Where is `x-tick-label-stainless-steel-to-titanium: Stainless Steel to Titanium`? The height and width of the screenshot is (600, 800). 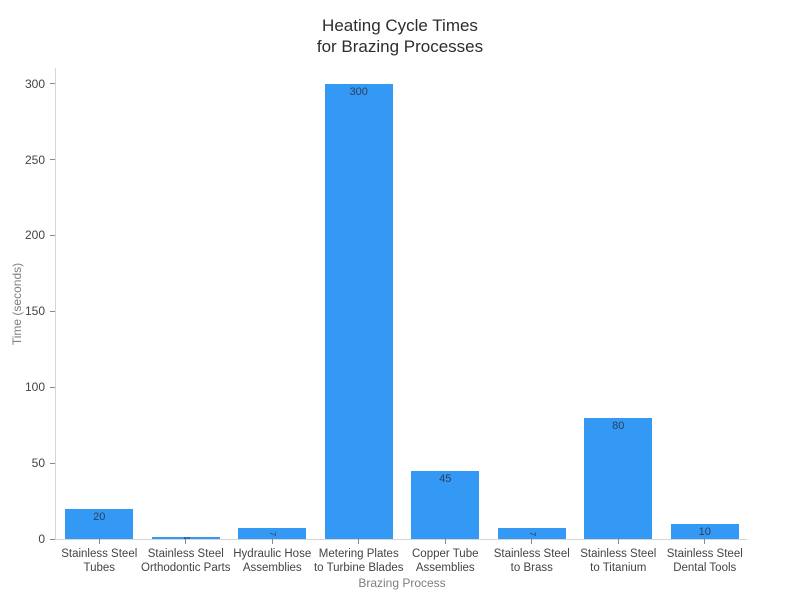 x-tick-label-stainless-steel-to-titanium: Stainless Steel to Titanium is located at coordinates (618, 561).